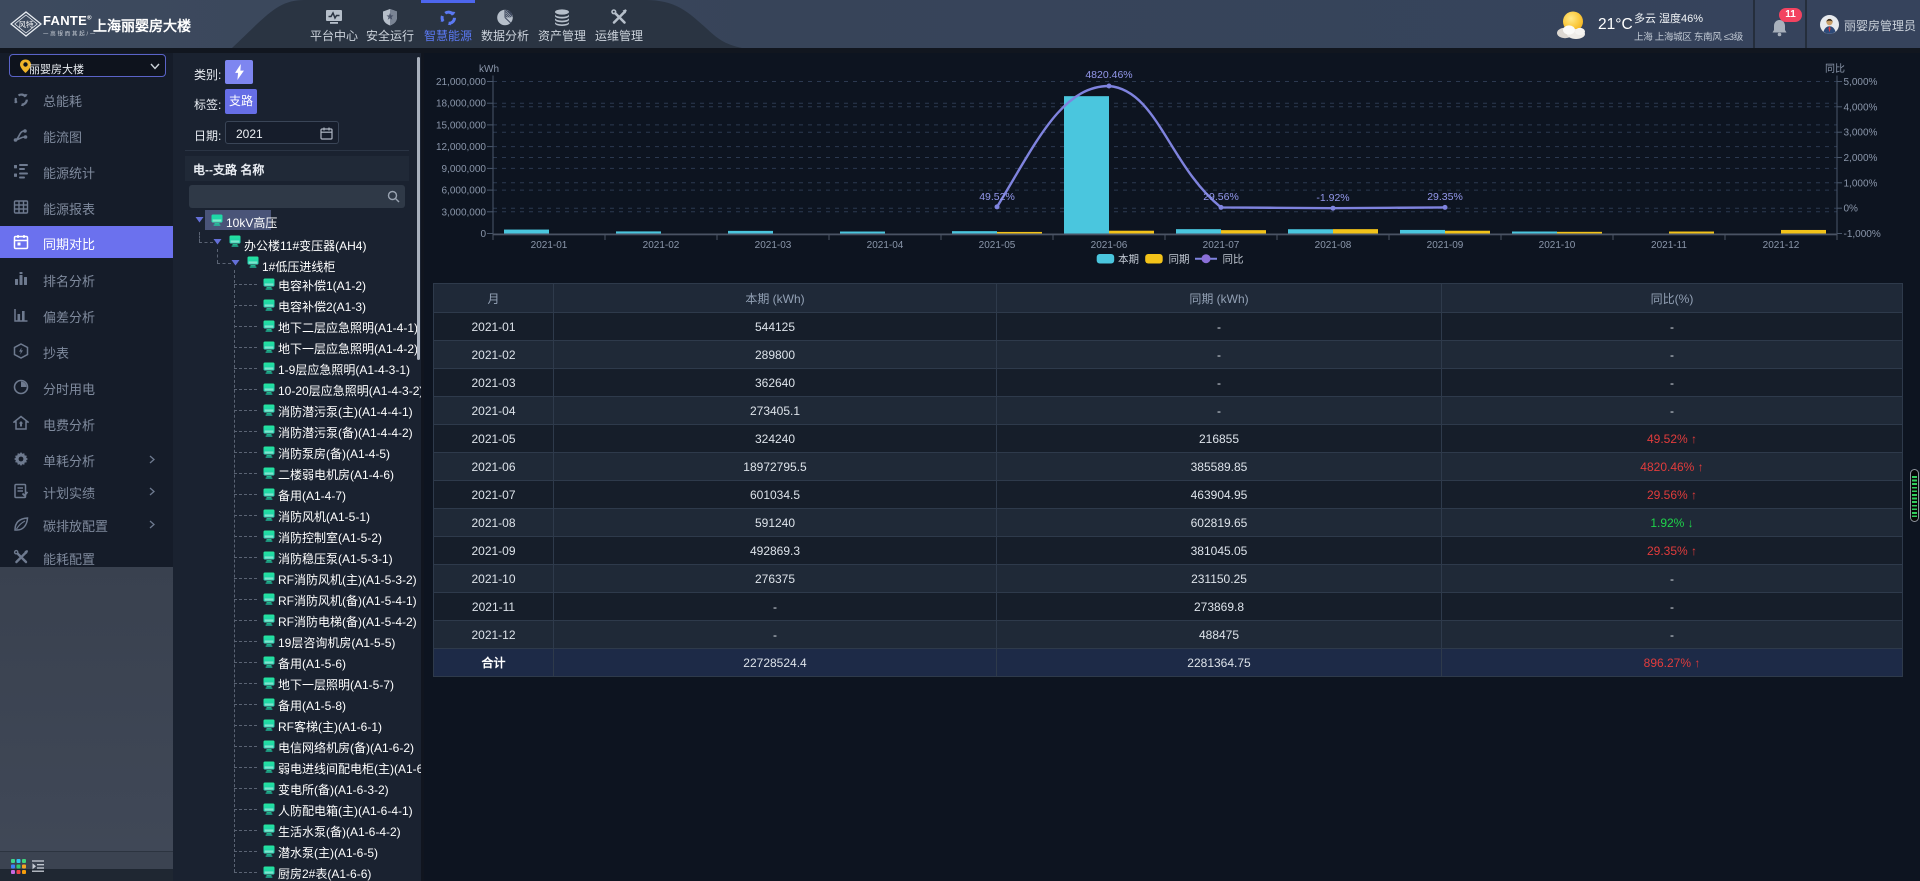  What do you see at coordinates (461, 82) in the screenshot?
I see `svg-text: 21,000,000` at bounding box center [461, 82].